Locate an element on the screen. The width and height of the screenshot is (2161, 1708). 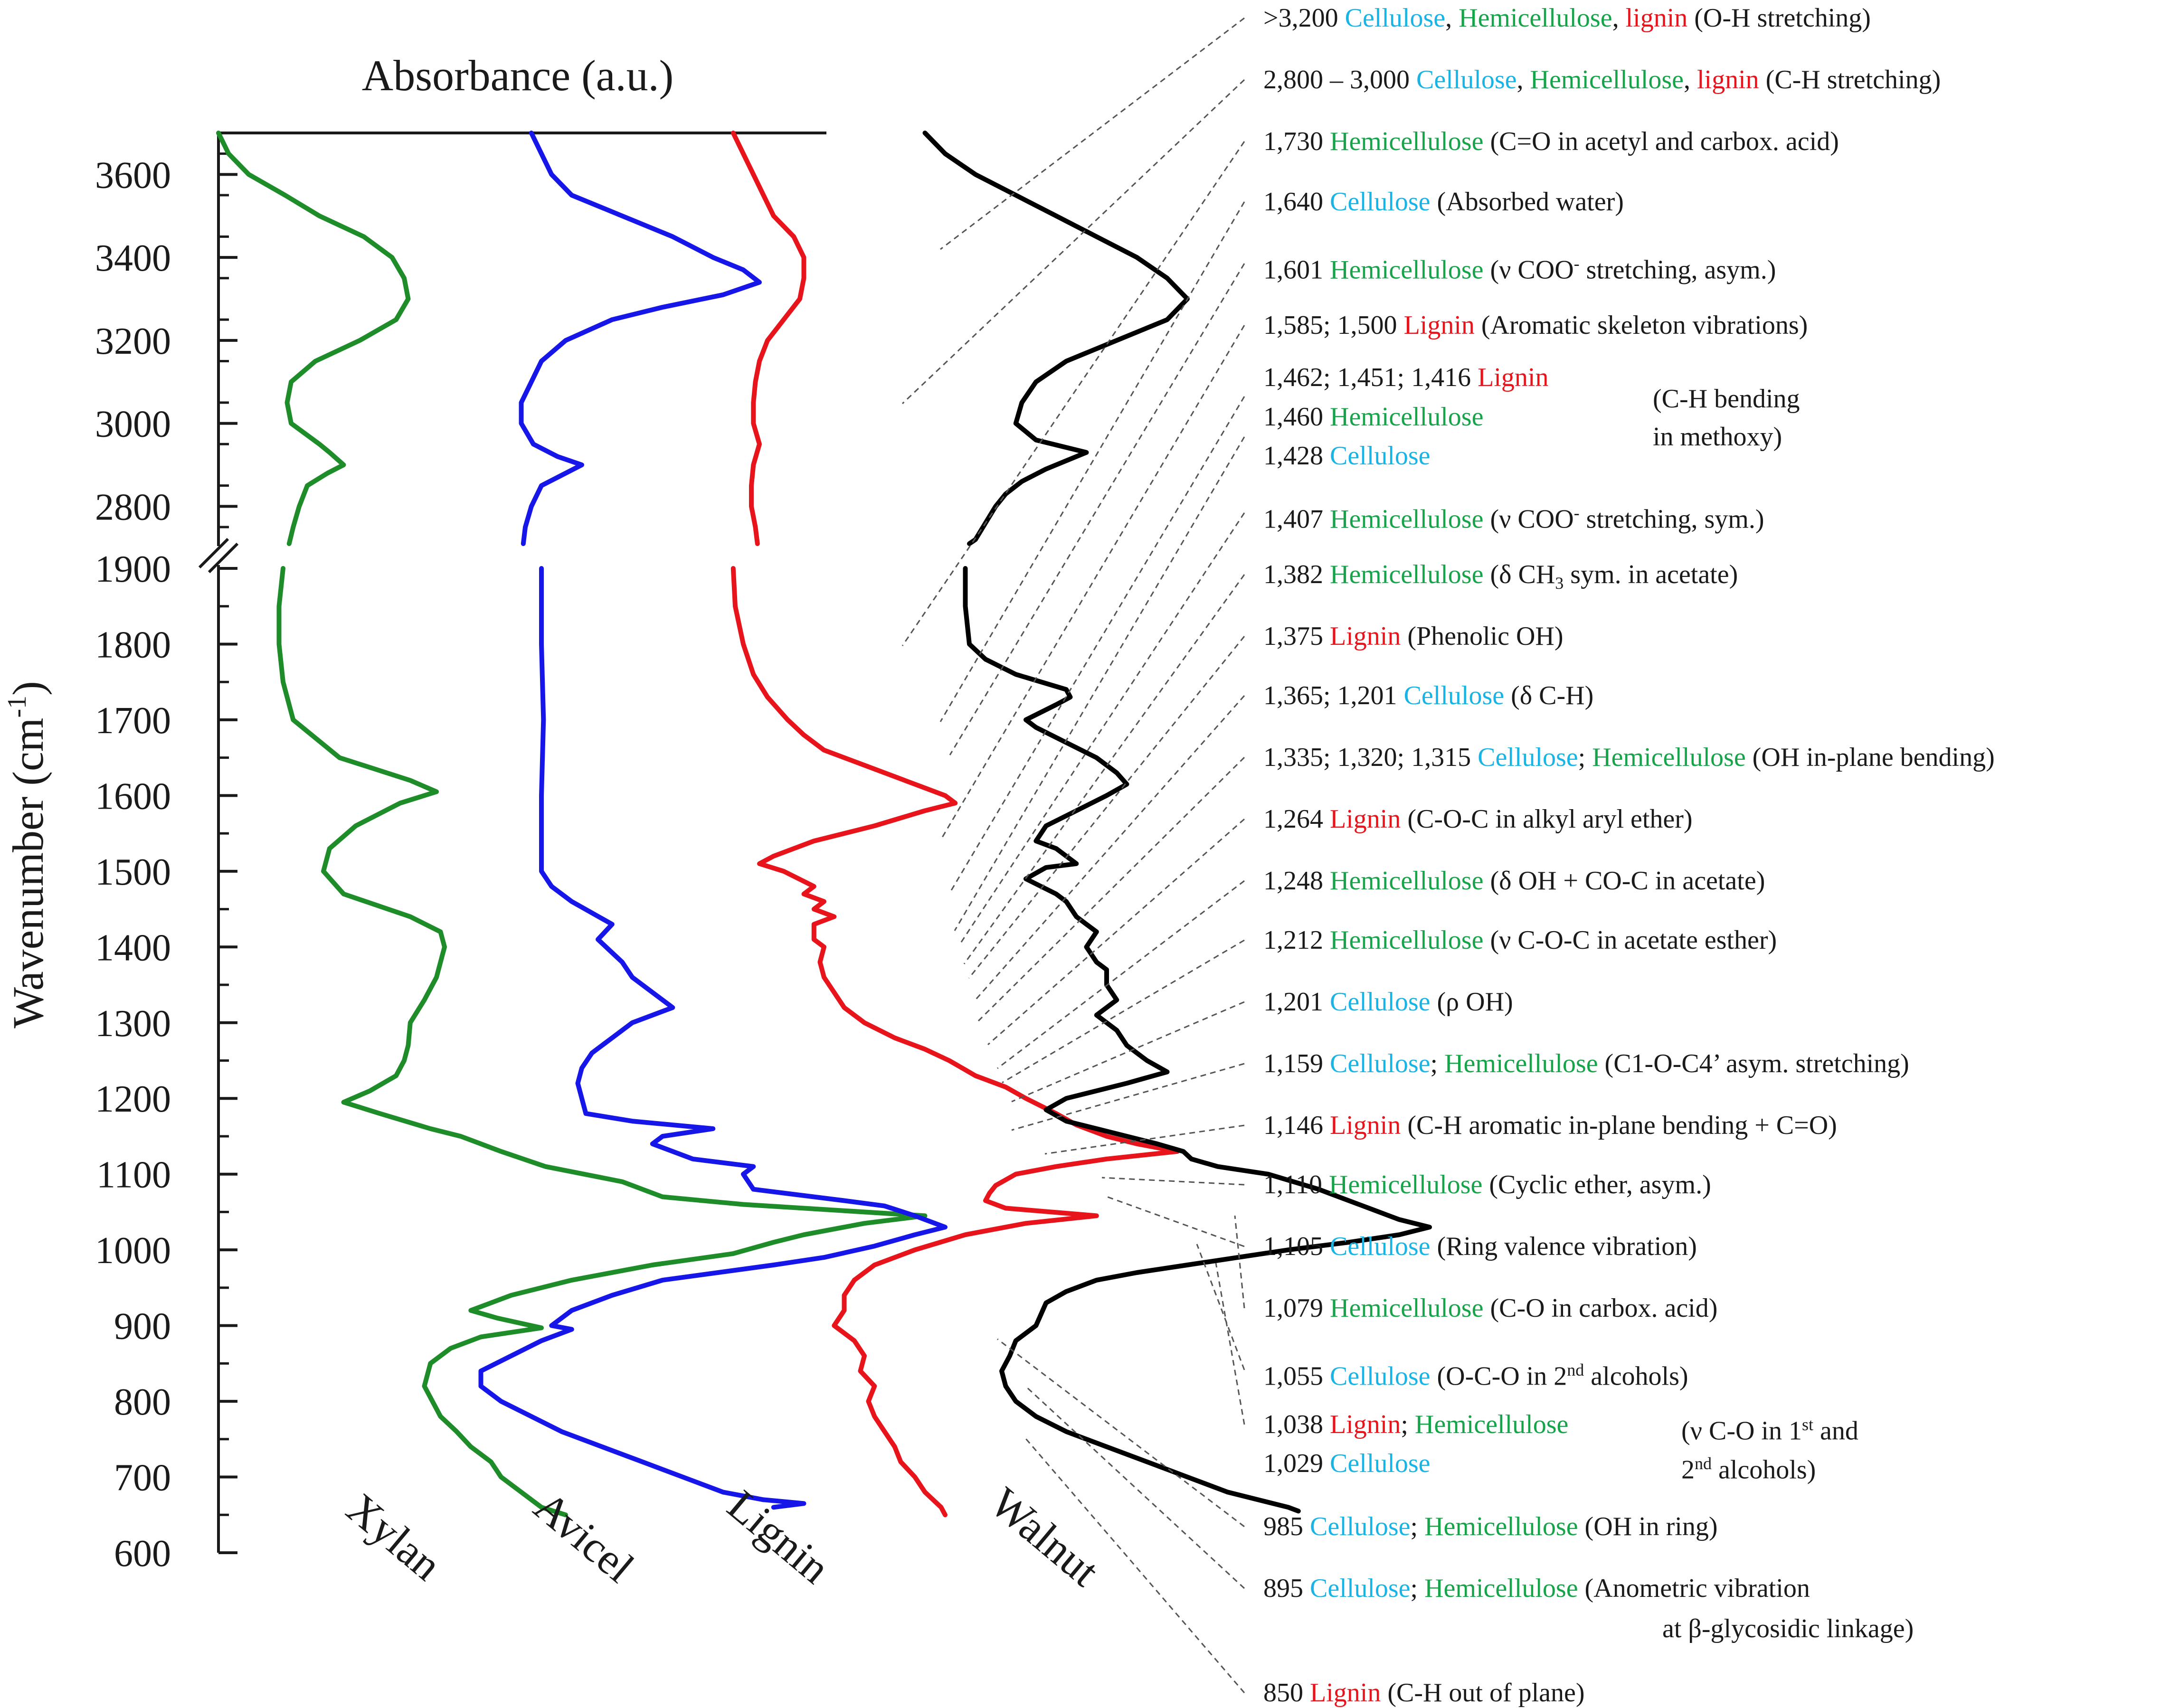
y-tick-label: 1400 is located at coordinates (133, 948).